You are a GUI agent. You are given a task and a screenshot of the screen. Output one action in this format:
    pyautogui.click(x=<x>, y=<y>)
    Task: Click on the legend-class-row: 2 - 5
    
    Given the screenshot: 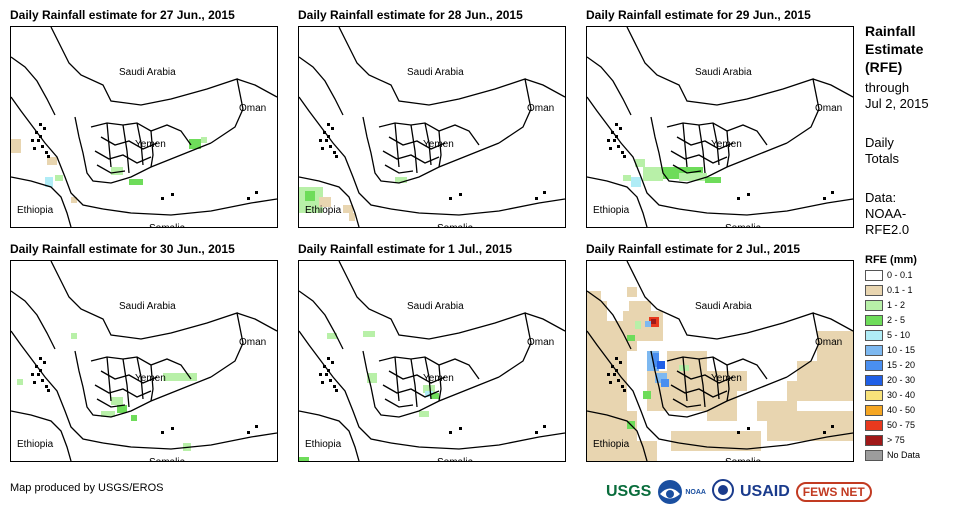 What is the action you would take?
    pyautogui.click(x=885, y=320)
    